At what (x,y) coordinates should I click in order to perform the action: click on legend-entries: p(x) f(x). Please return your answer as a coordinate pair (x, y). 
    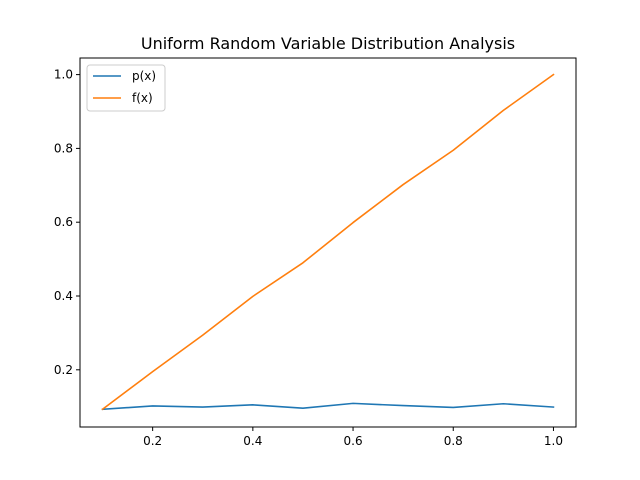
    Looking at the image, I should click on (124, 87).